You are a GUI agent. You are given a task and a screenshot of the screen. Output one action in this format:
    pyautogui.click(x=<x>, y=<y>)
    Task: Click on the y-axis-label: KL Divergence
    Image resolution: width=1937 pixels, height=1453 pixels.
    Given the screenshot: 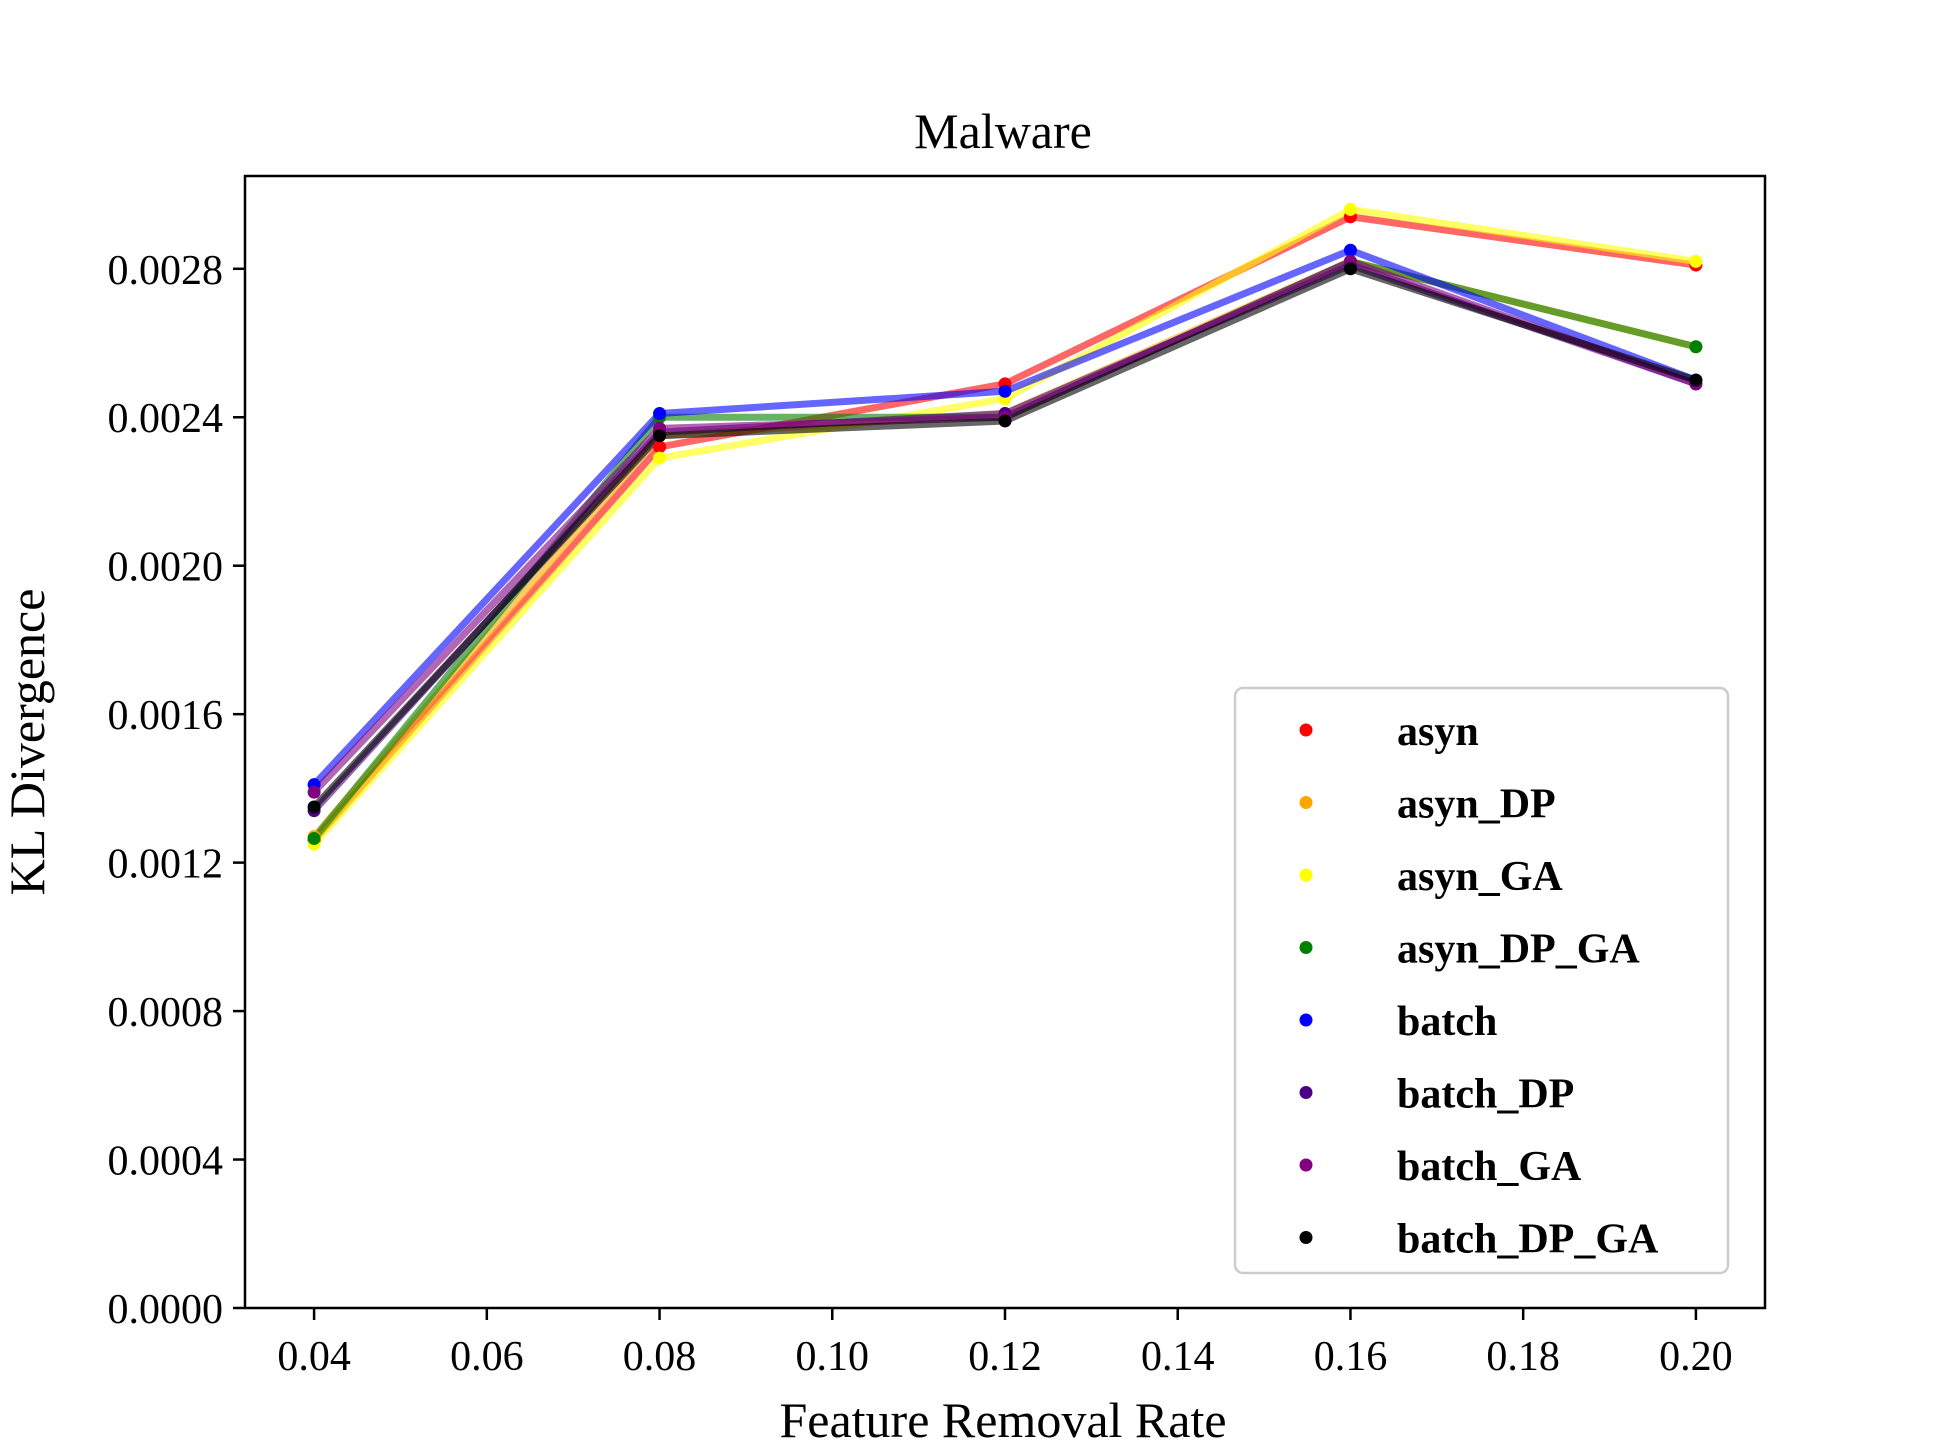 What is the action you would take?
    pyautogui.click(x=27, y=742)
    